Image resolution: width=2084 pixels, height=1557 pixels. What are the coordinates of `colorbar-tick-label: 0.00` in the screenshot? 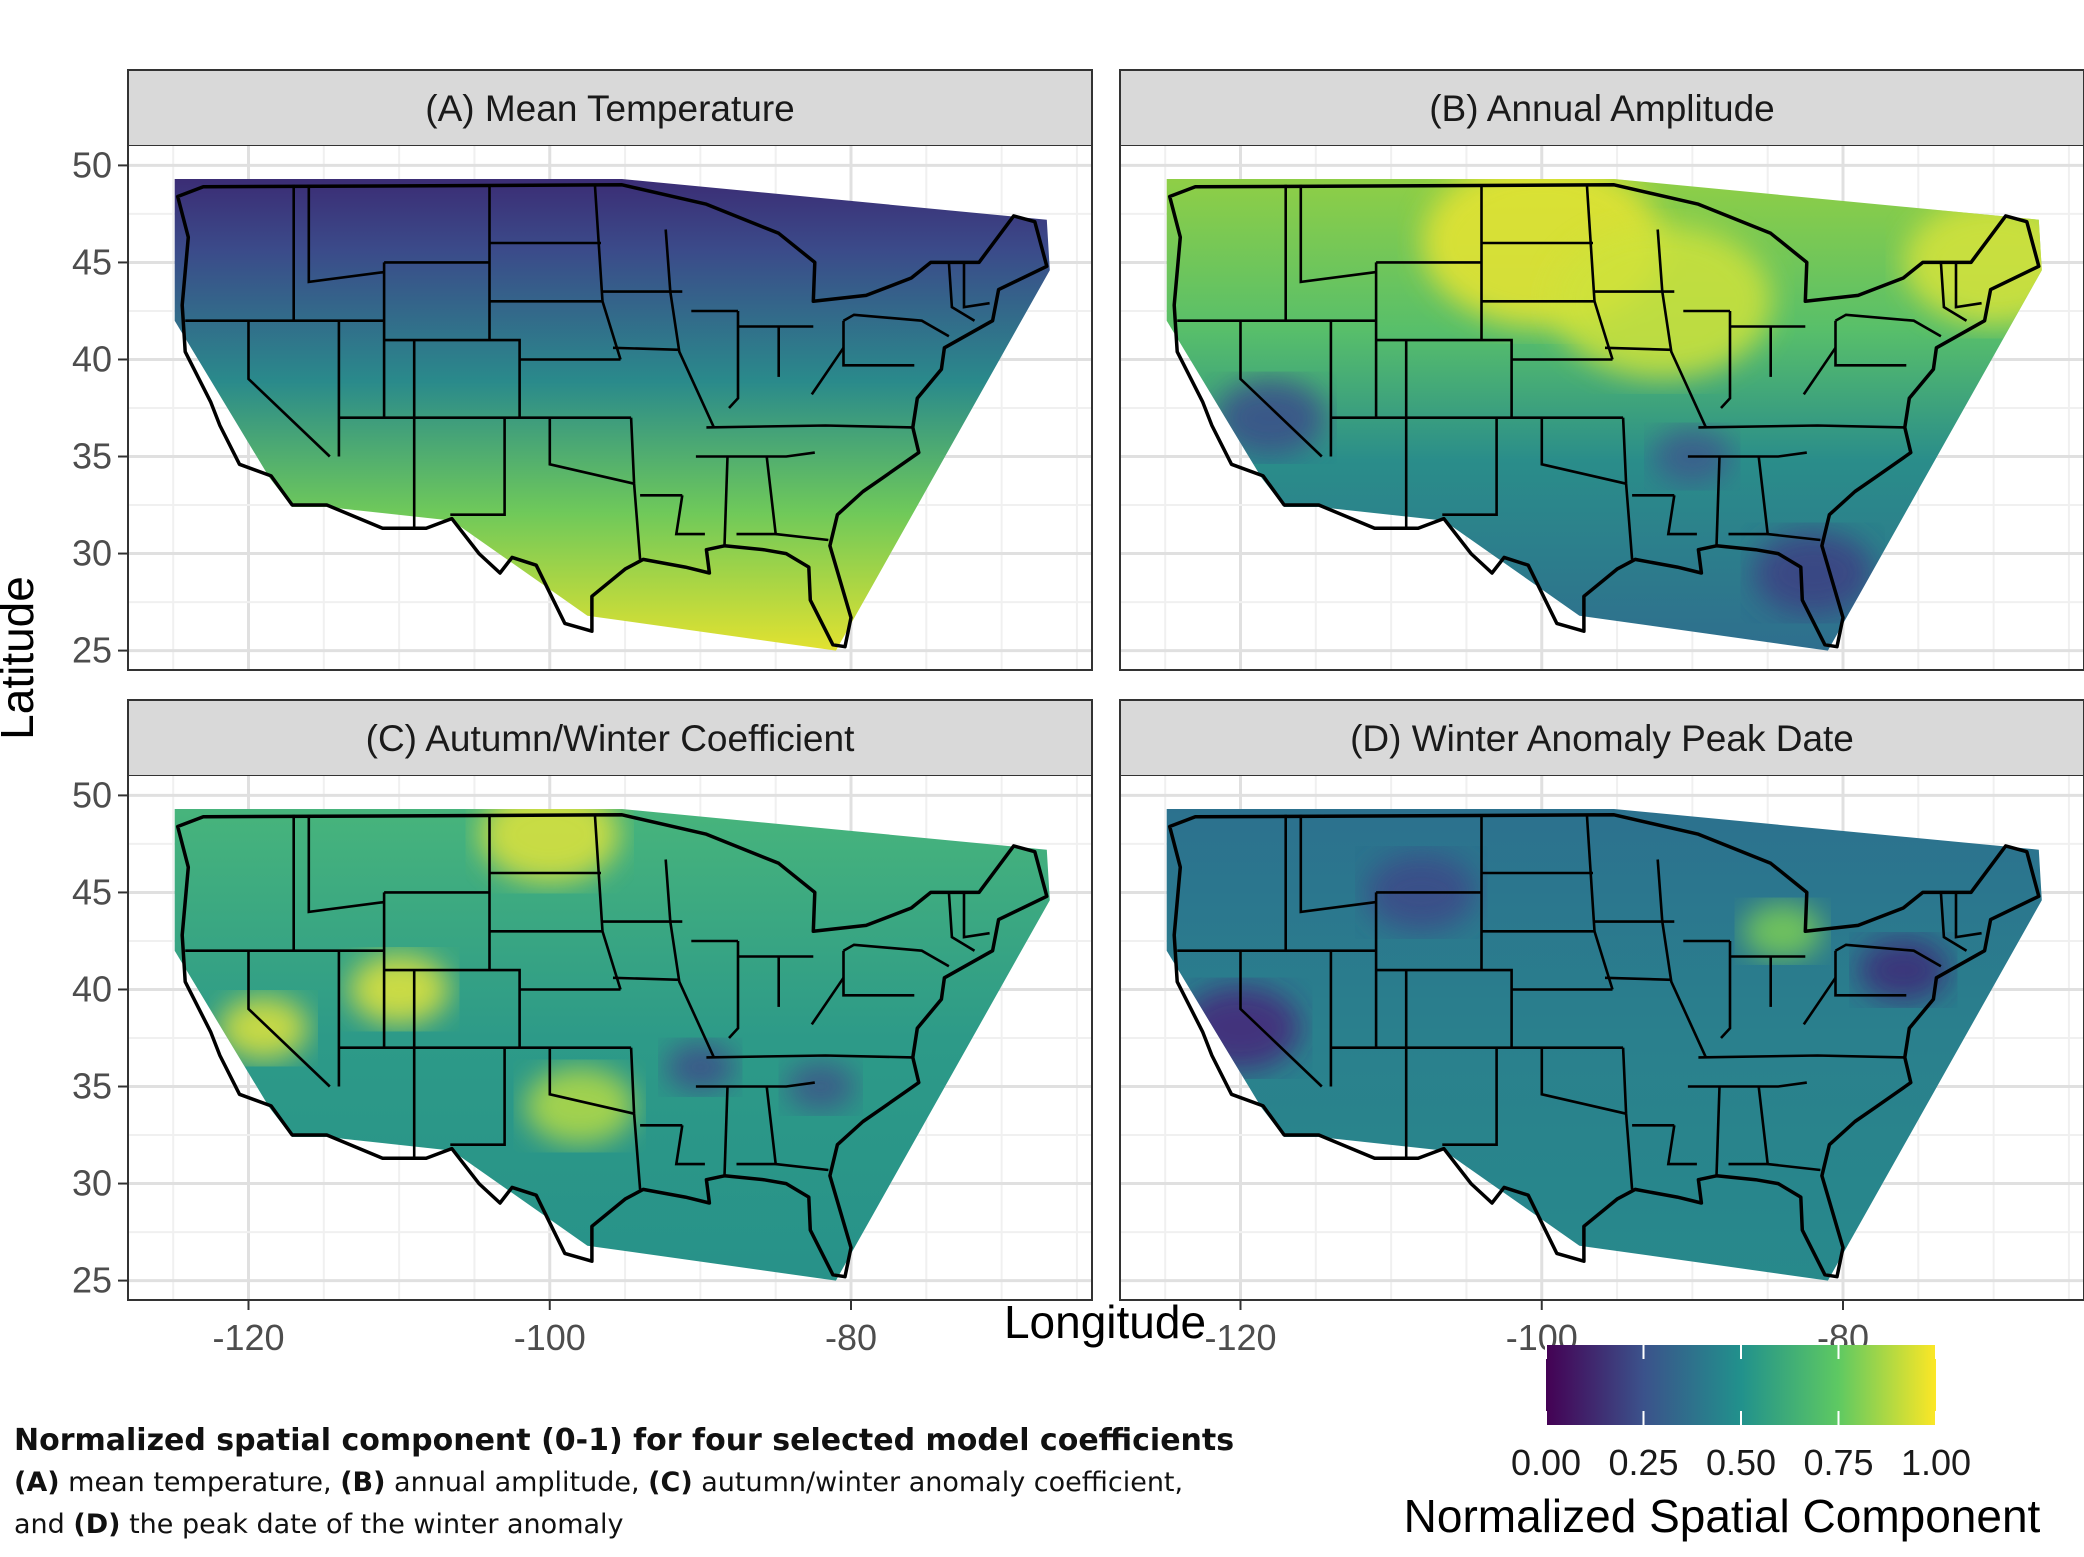 It's located at (1546, 1462).